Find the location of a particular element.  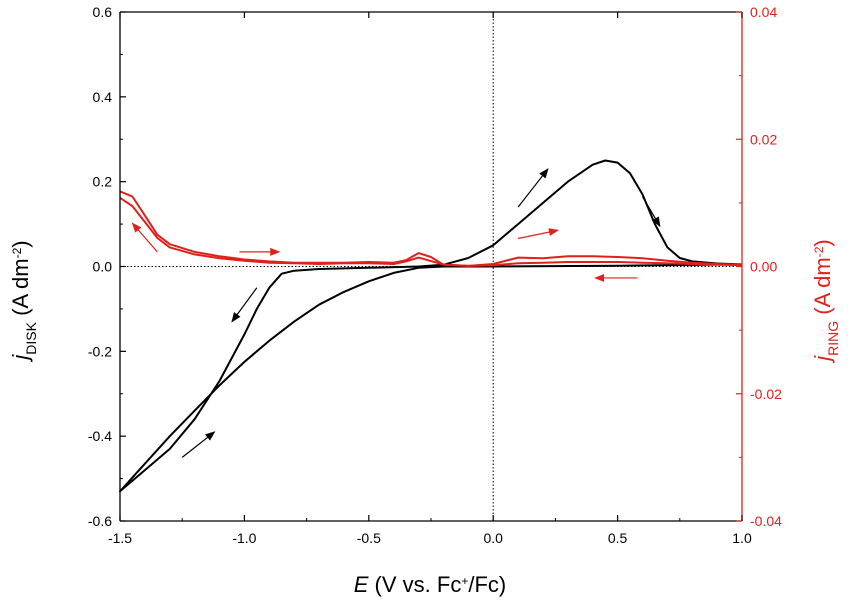

right-y-axis-ticks: -0.04 -0.02 0.00 0.02 0.04 is located at coordinates (759, 266).